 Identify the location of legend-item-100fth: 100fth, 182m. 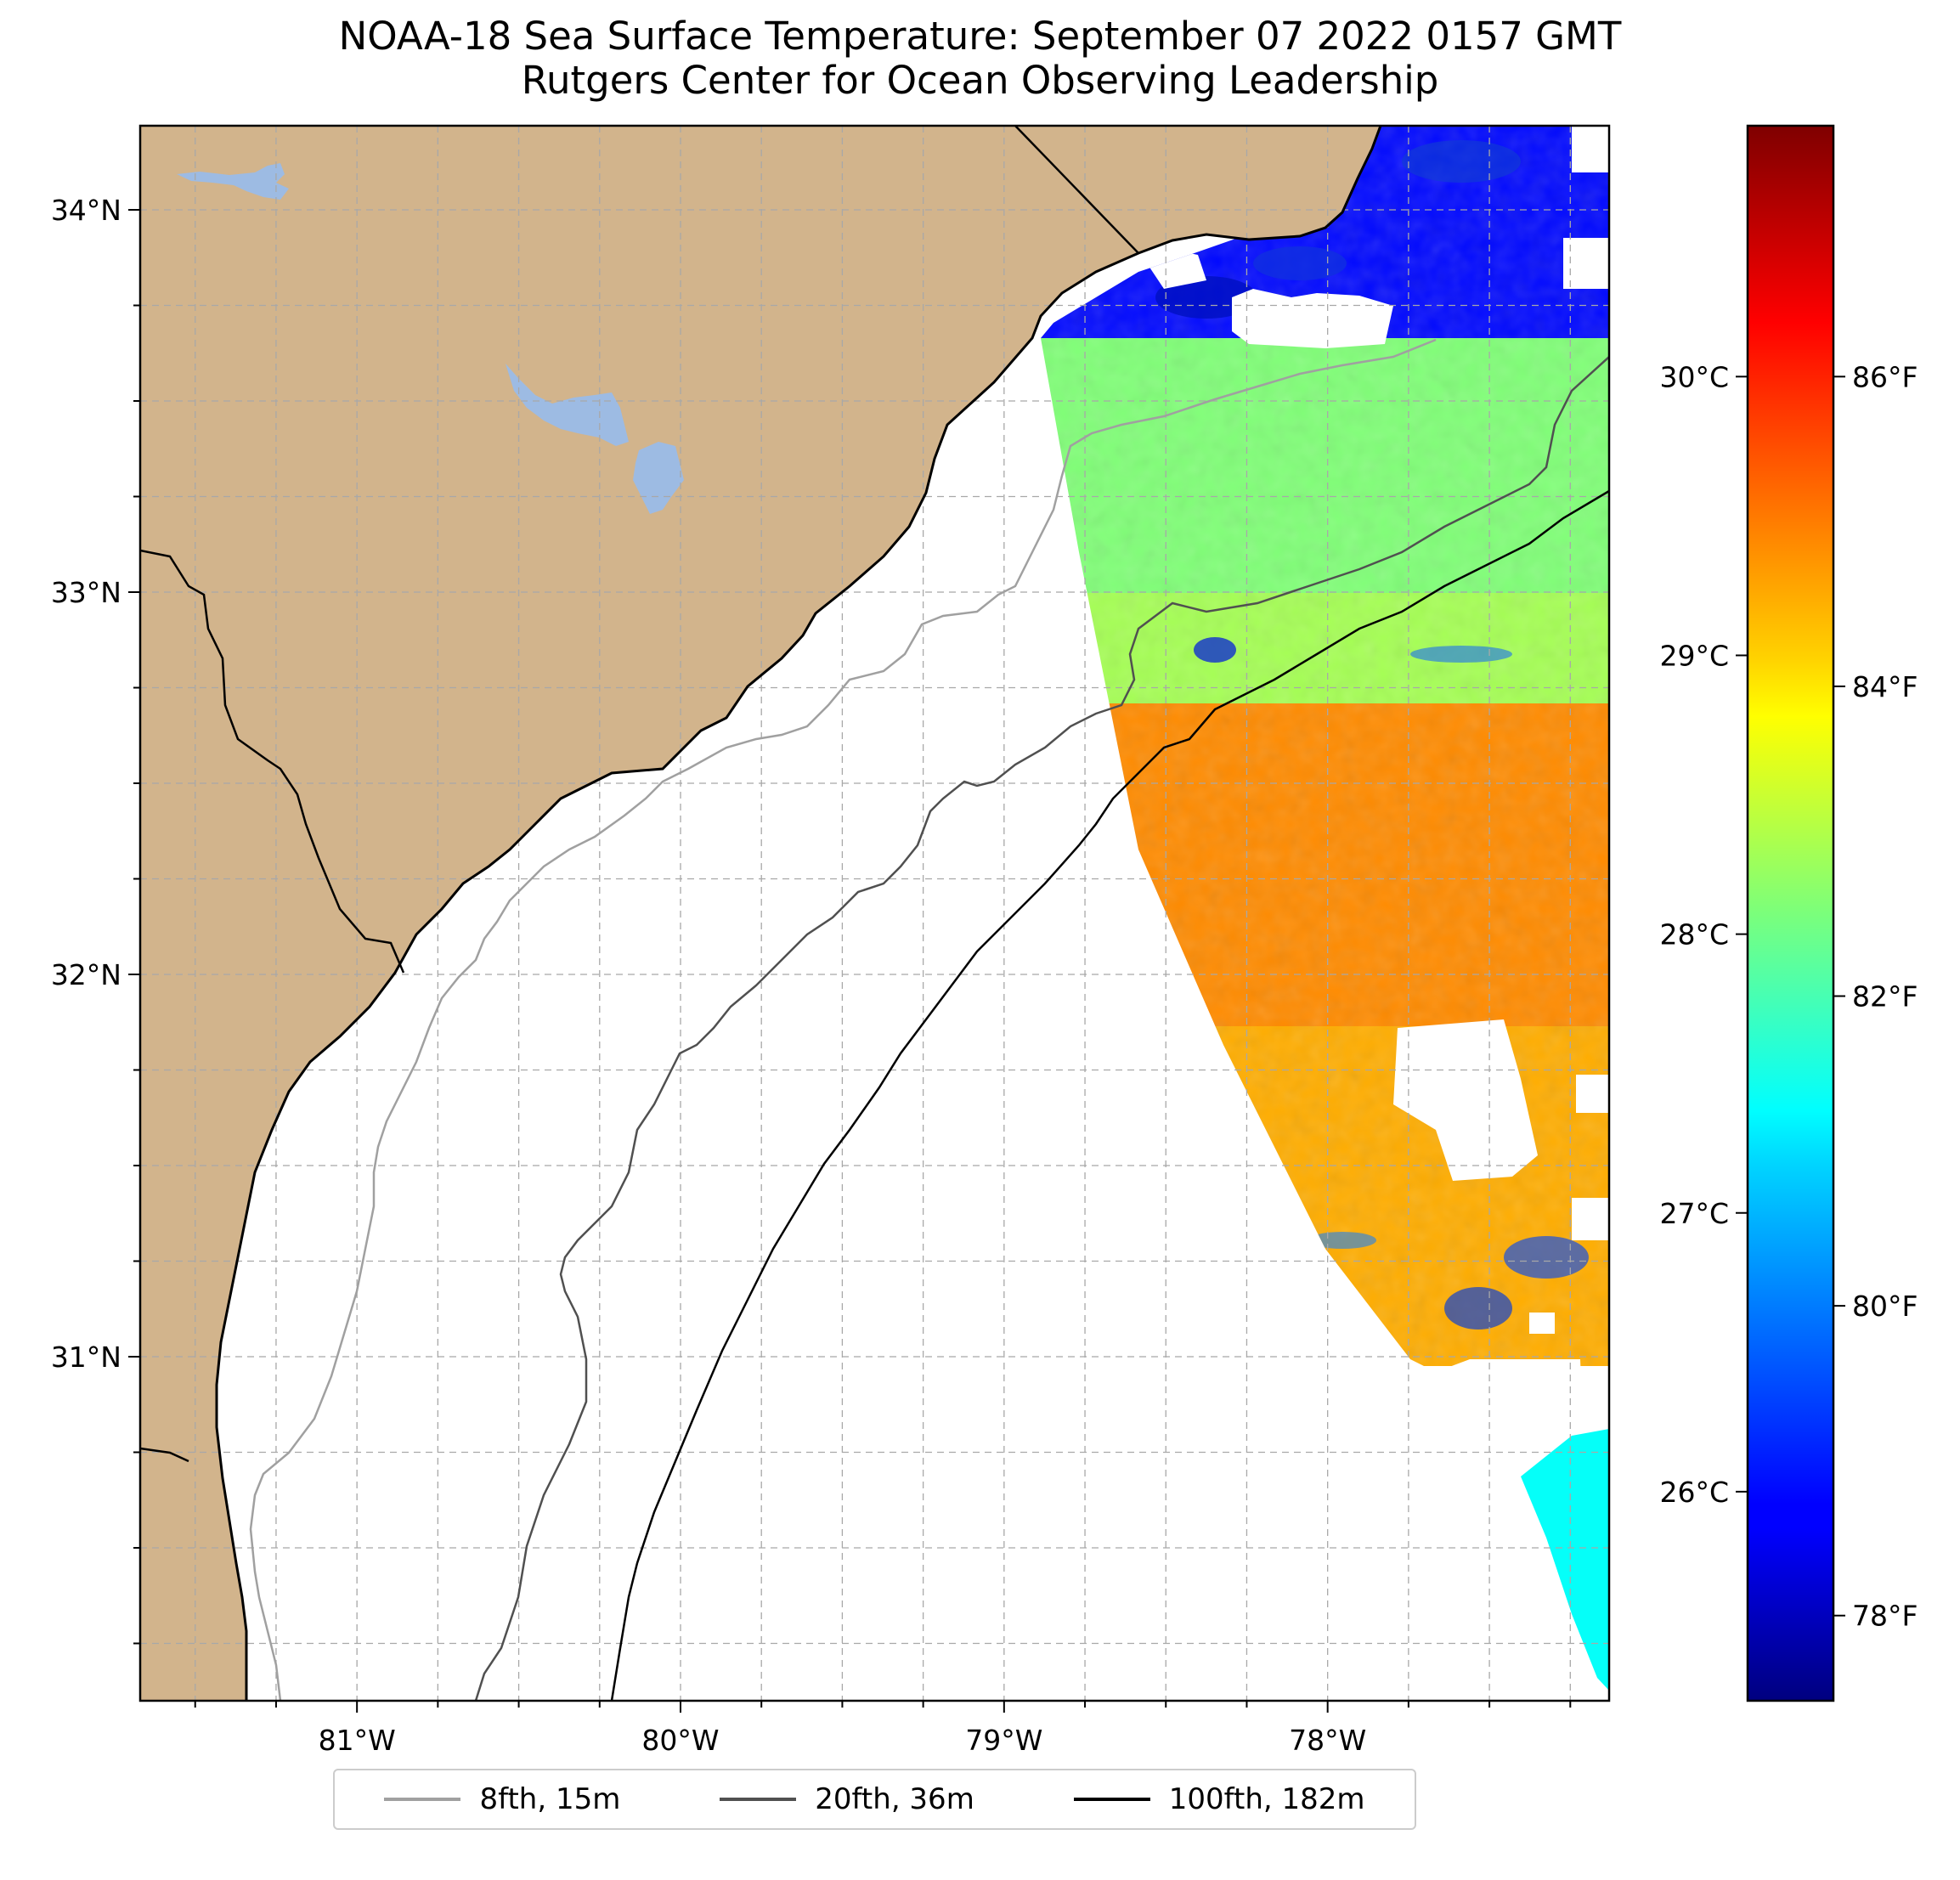
(1219, 1799).